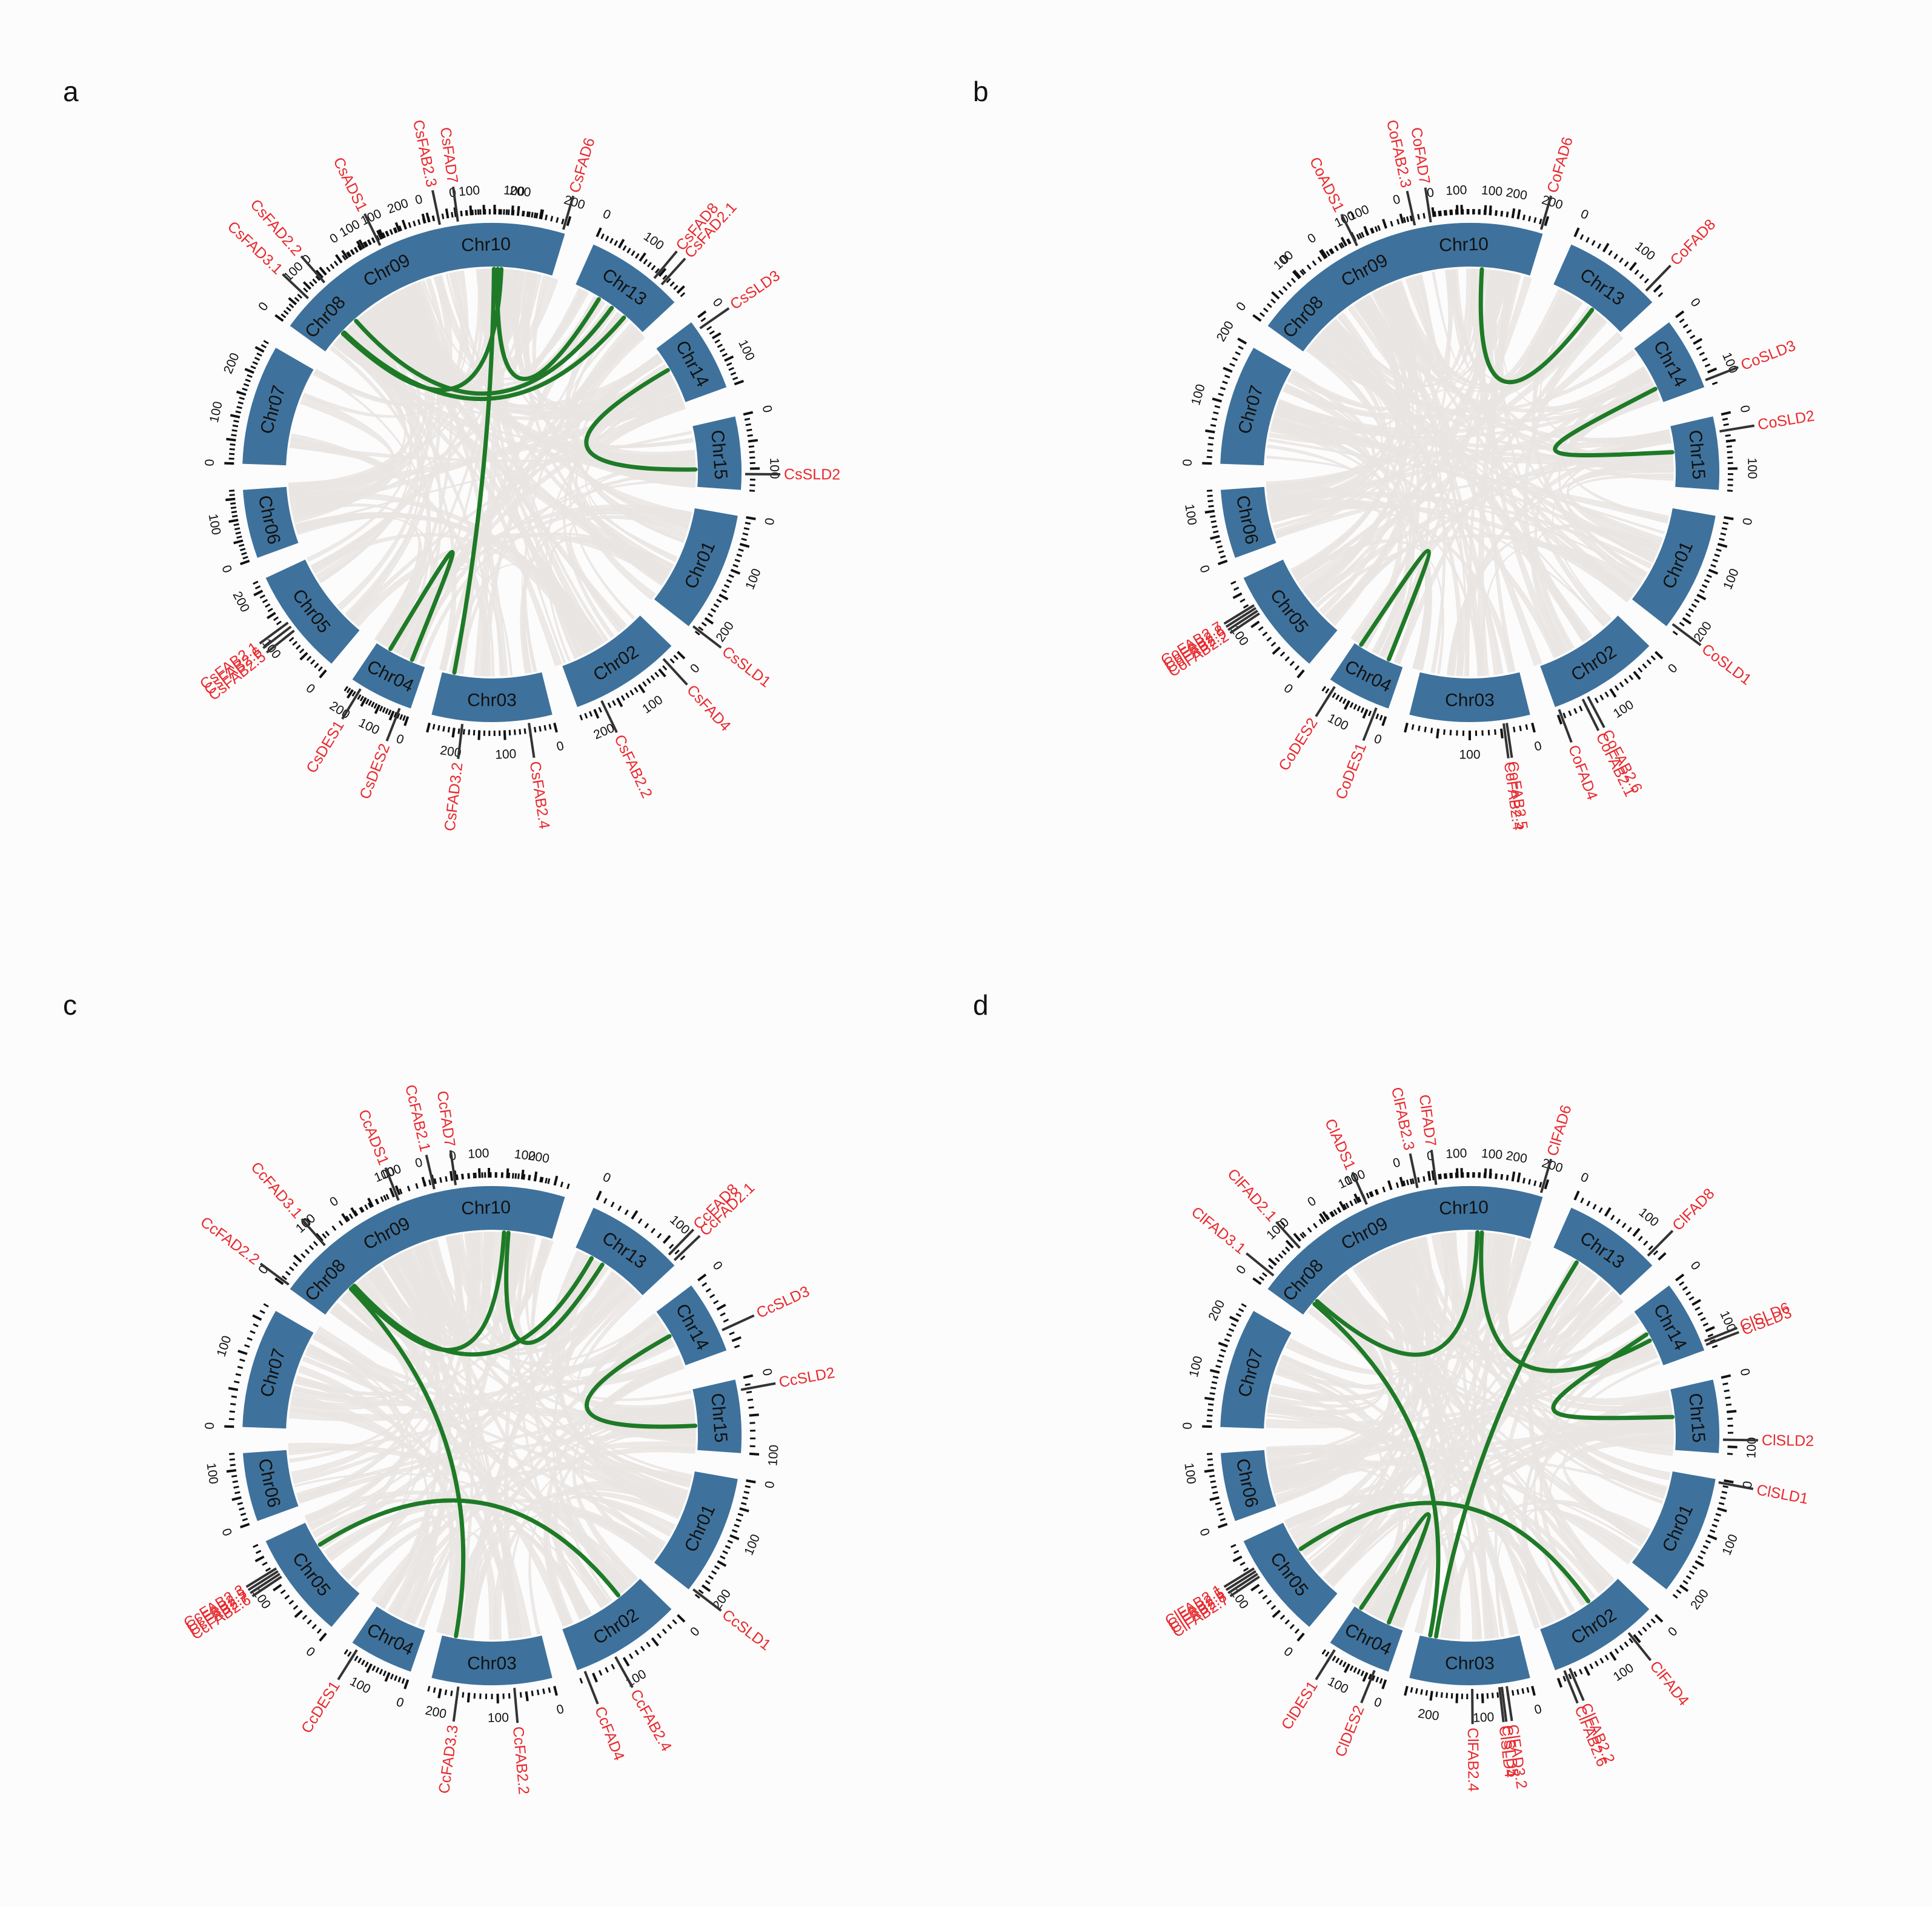  Describe the element at coordinates (1305, 730) in the screenshot. I see `gene-codes2: CoDES2` at that location.